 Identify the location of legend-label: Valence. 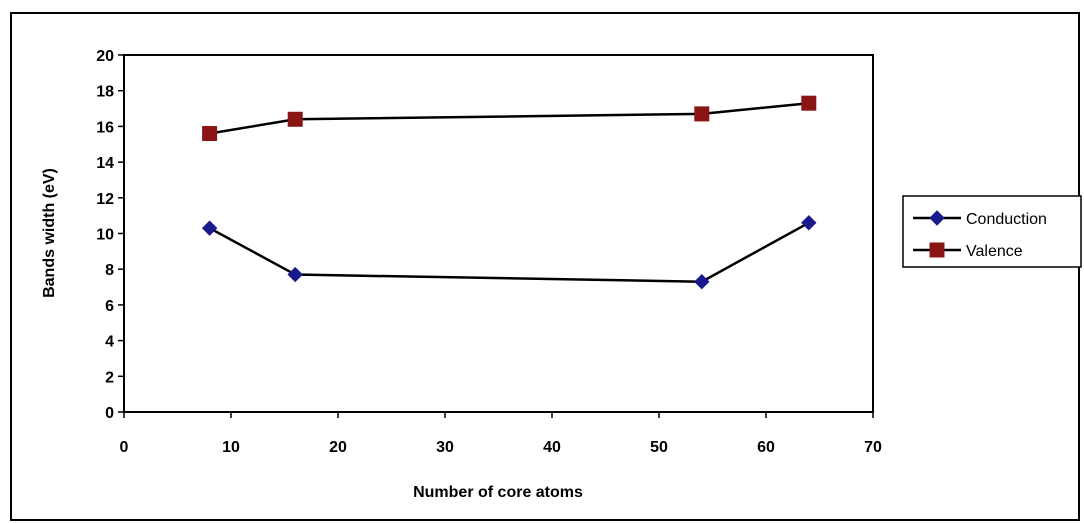
(994, 251).